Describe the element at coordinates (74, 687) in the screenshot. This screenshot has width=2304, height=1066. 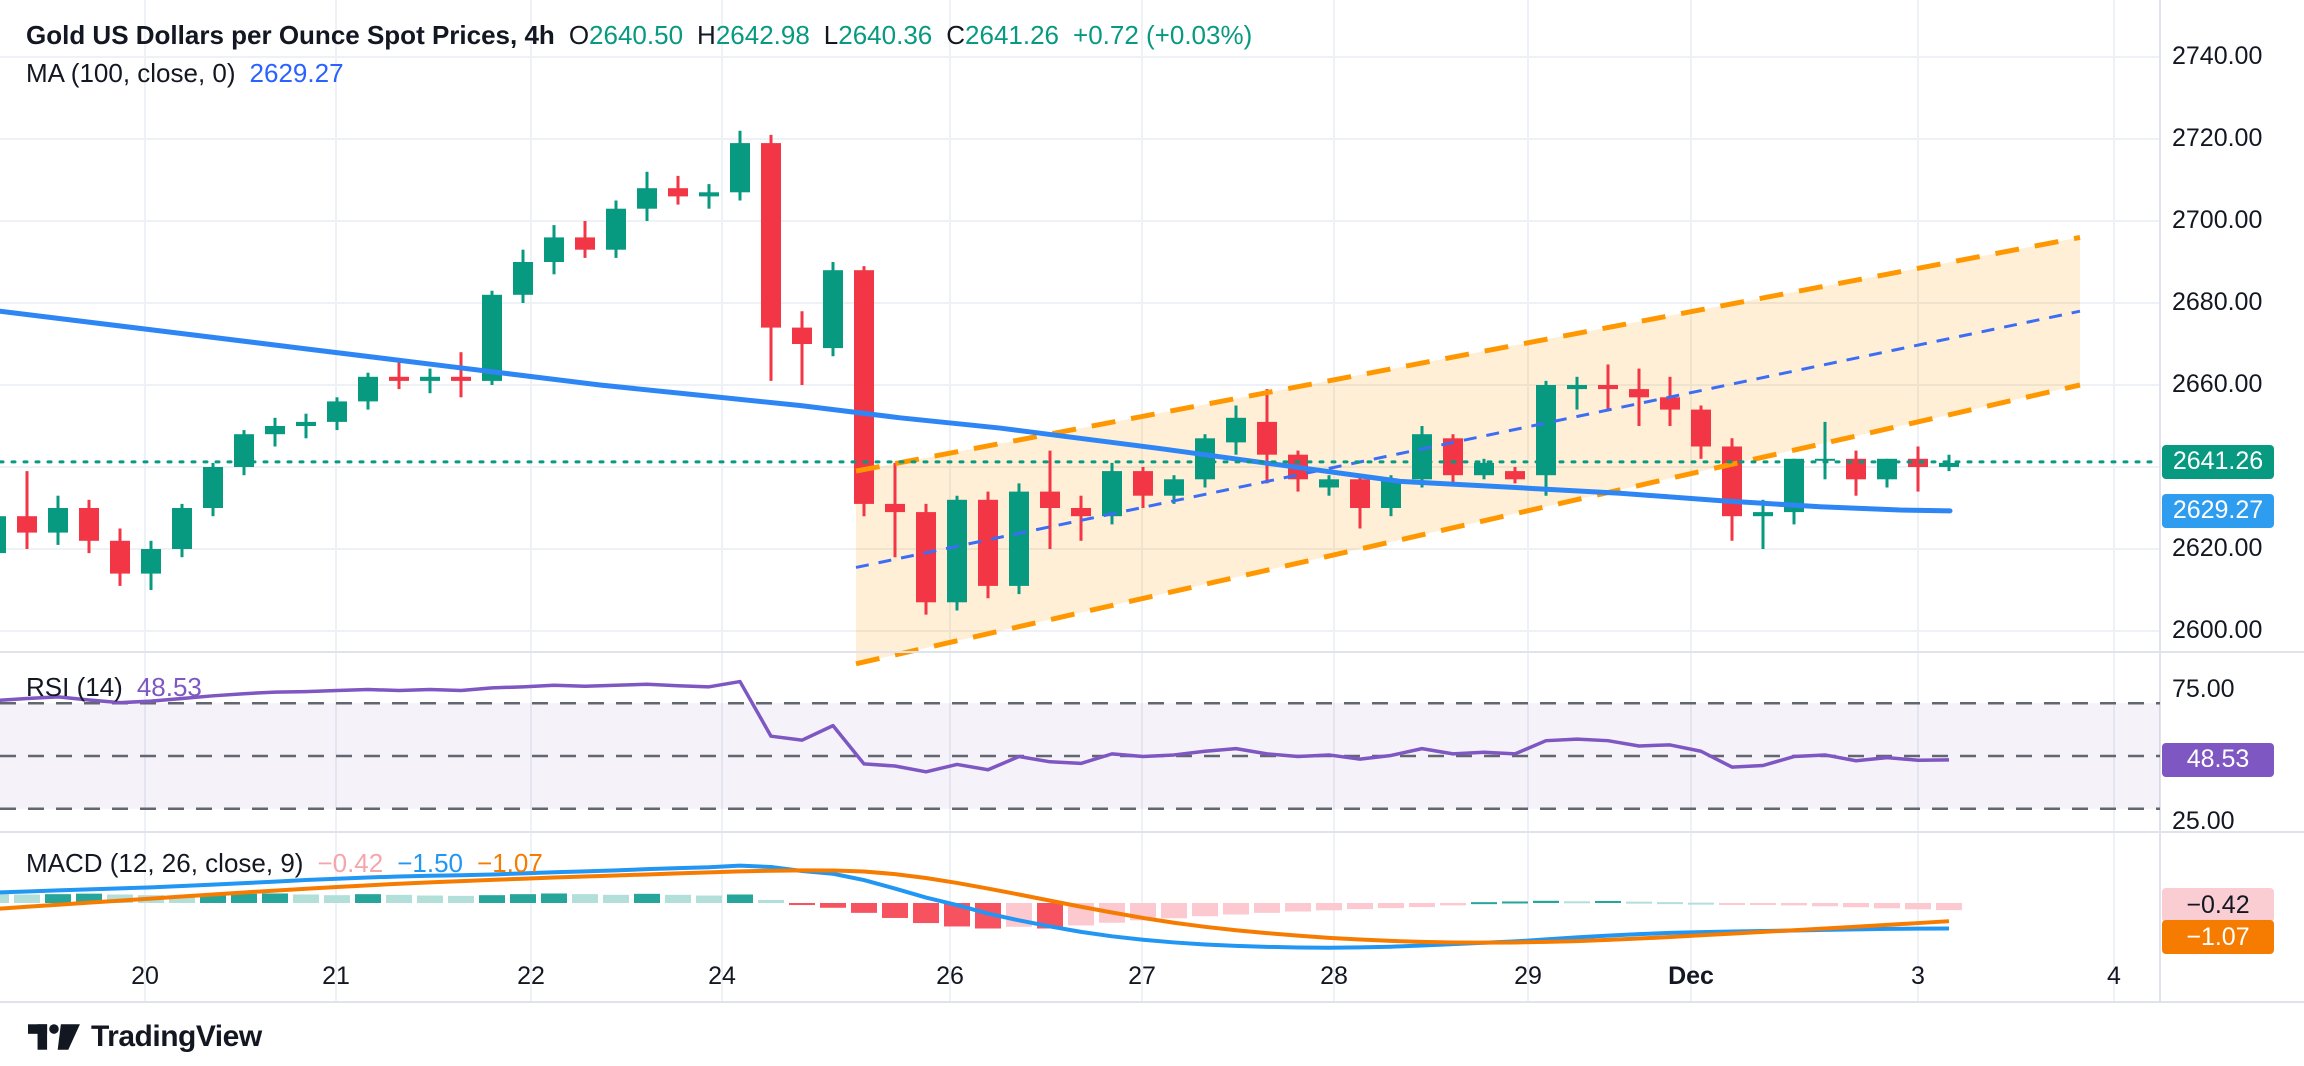
I see `rsi-label: RSI (14)` at that location.